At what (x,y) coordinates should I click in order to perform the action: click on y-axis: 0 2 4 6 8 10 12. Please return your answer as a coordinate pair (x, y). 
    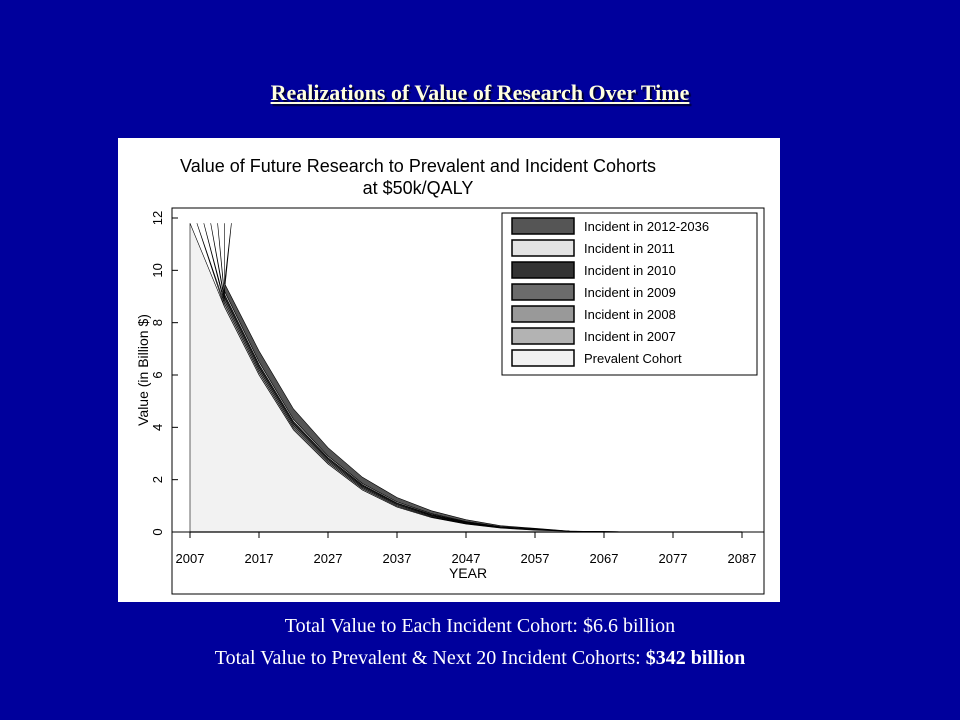
    Looking at the image, I should click on (164, 373).